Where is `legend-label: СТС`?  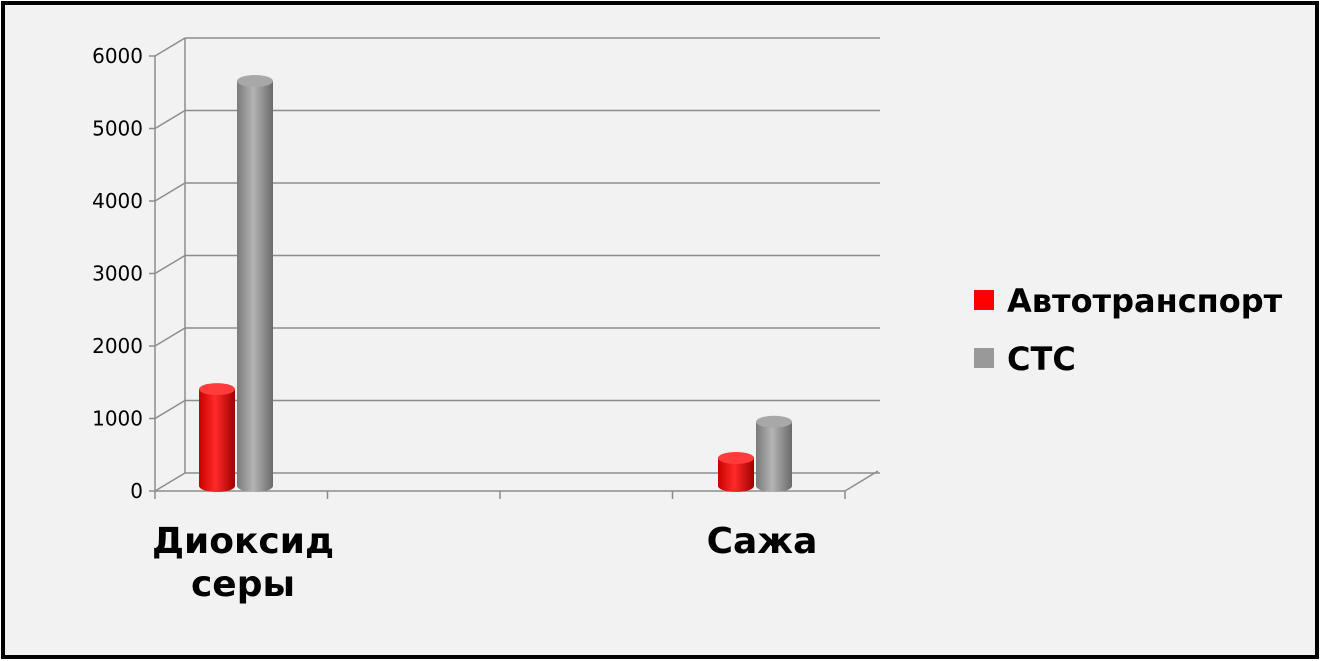
legend-label: СТС is located at coordinates (1041, 359).